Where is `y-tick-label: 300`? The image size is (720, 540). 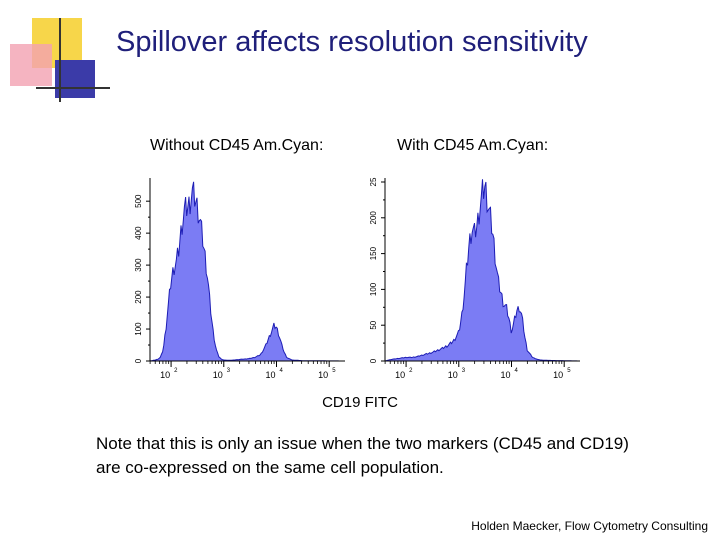 y-tick-label: 300 is located at coordinates (138, 265).